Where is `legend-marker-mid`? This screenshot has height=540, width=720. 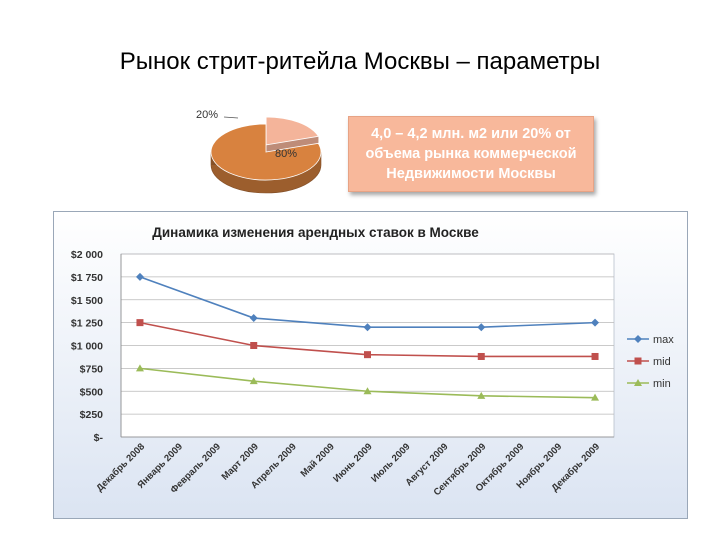 legend-marker-mid is located at coordinates (638, 361).